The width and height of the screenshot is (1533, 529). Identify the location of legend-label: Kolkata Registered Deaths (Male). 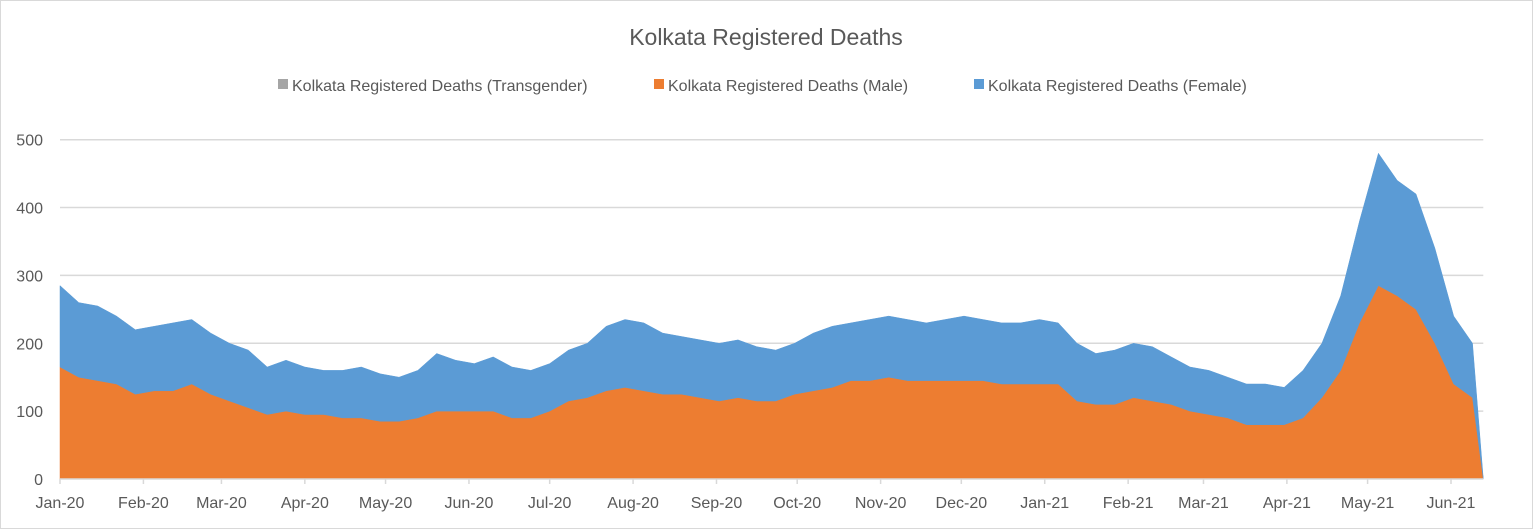
(788, 86).